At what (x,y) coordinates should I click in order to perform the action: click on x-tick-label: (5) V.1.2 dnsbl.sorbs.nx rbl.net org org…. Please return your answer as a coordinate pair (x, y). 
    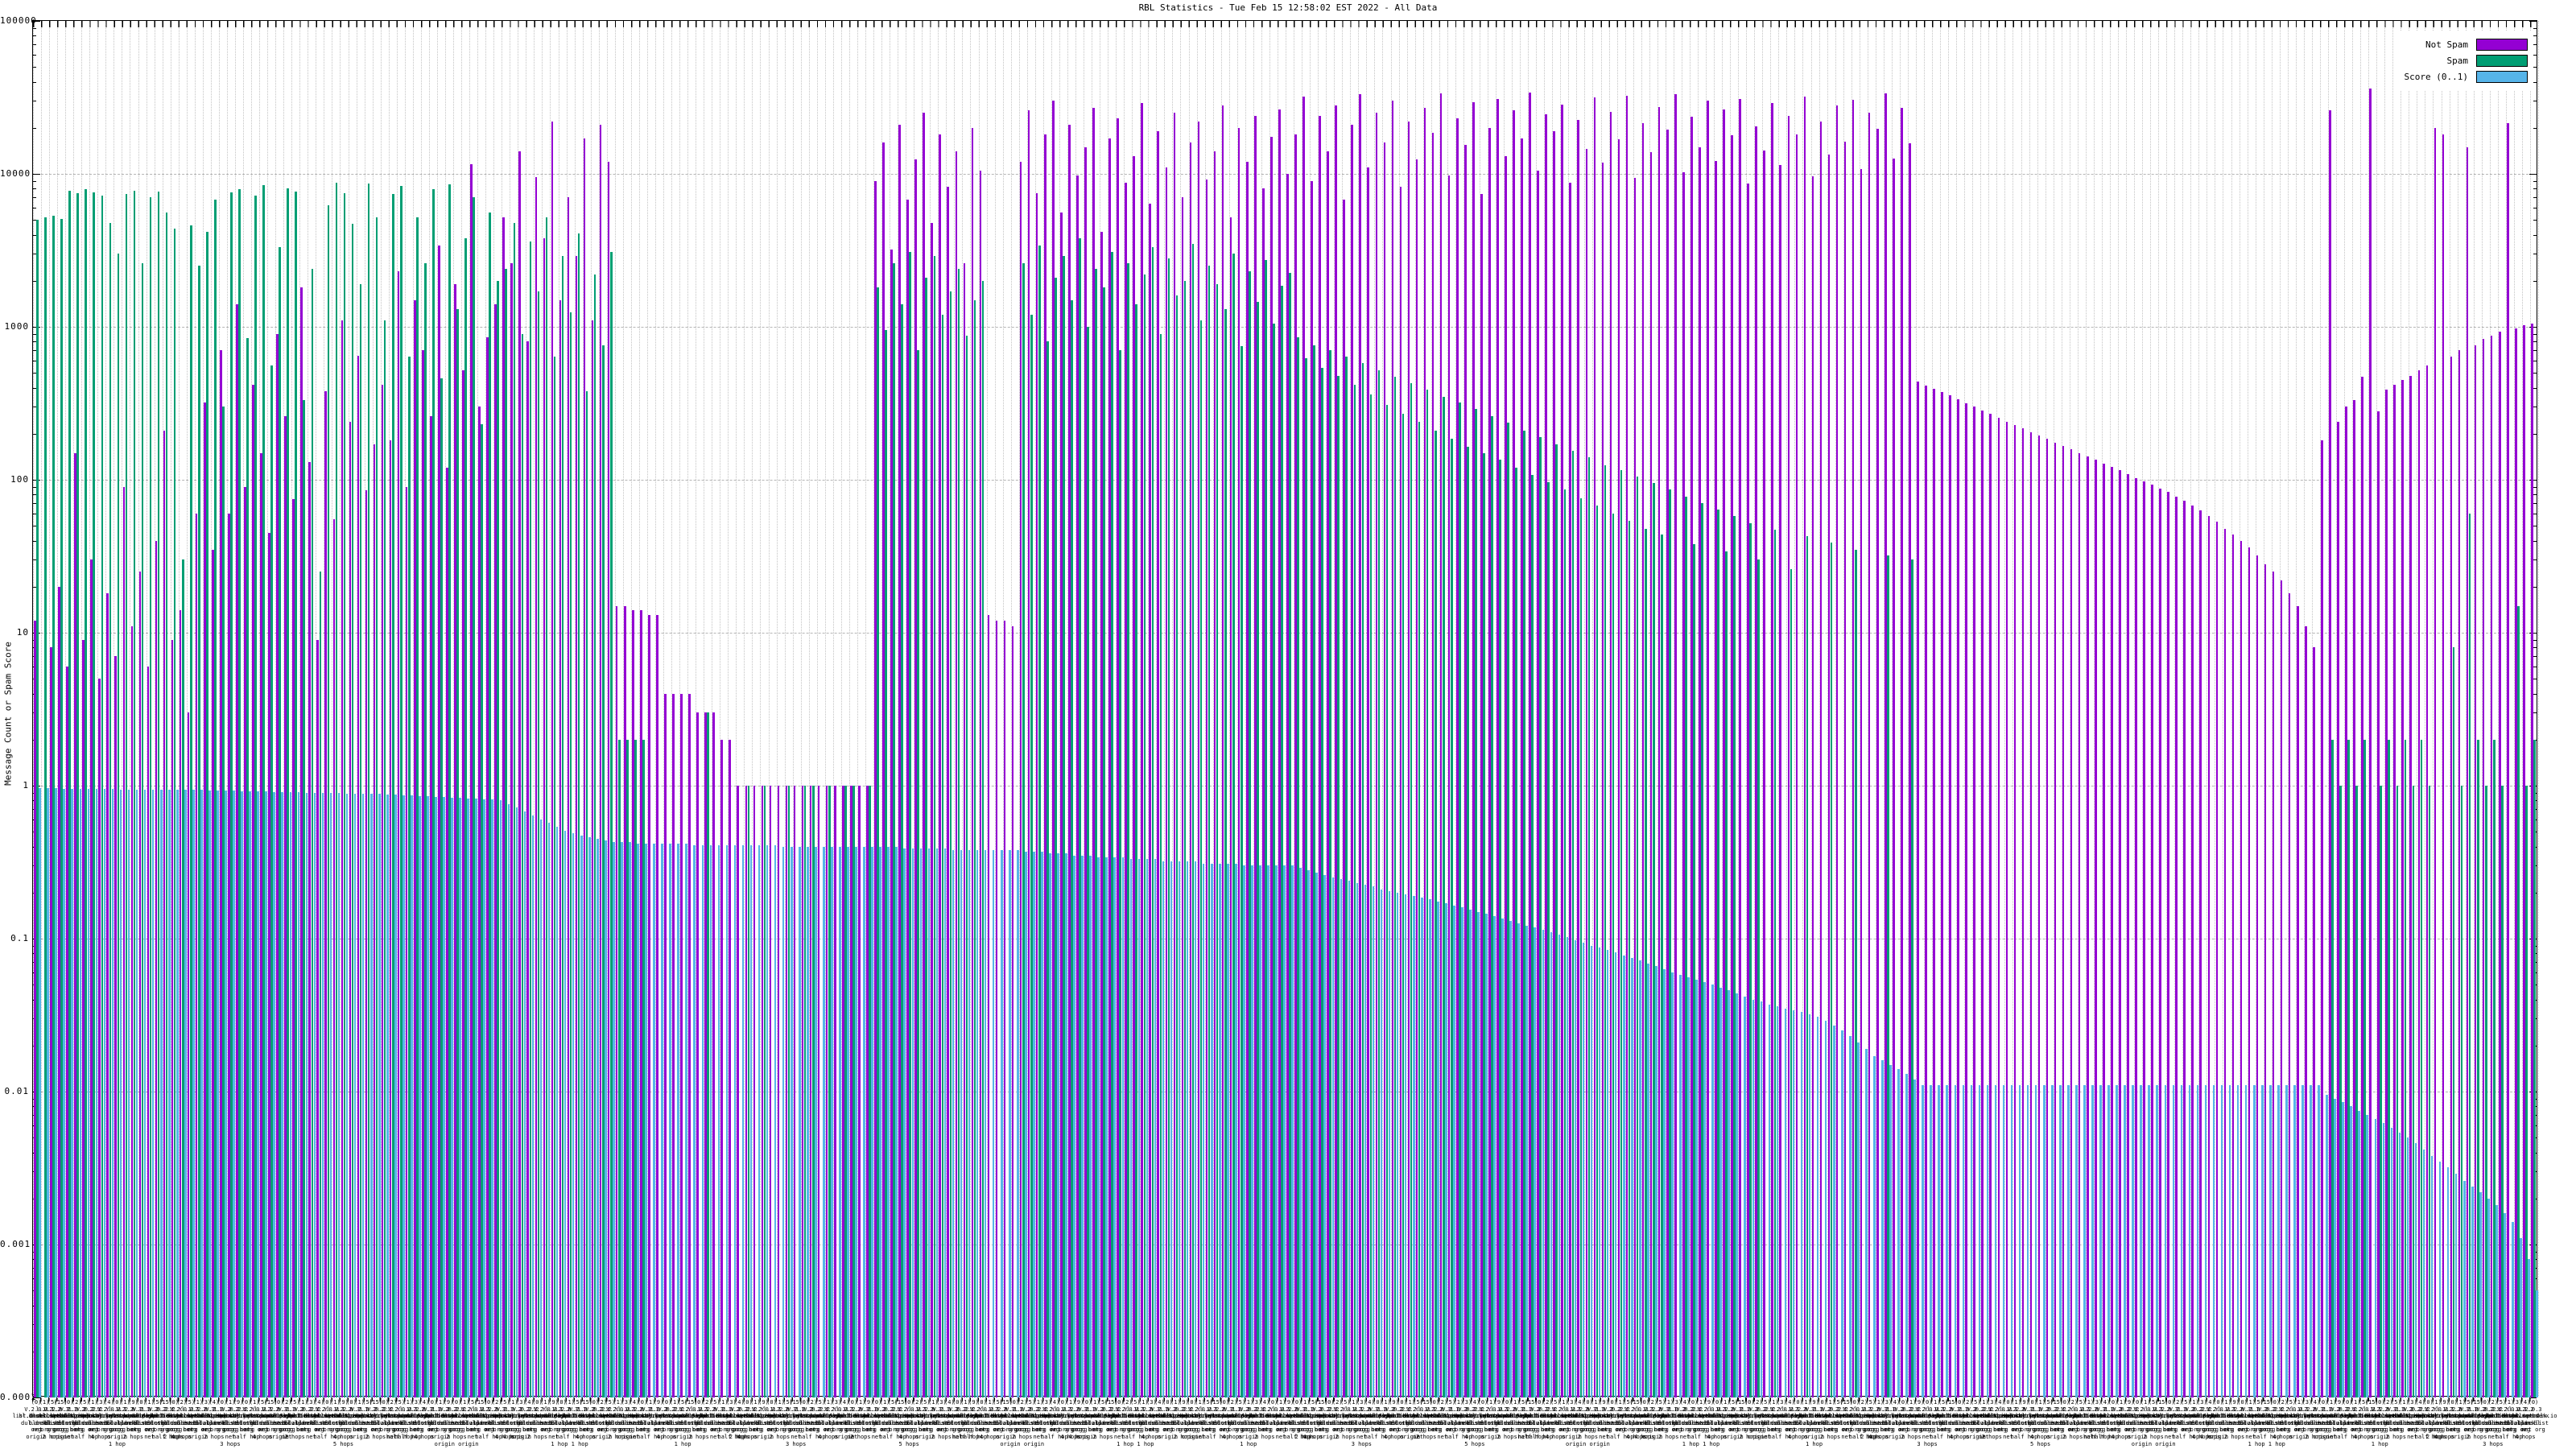
    Looking at the image, I should click on (52, 1419).